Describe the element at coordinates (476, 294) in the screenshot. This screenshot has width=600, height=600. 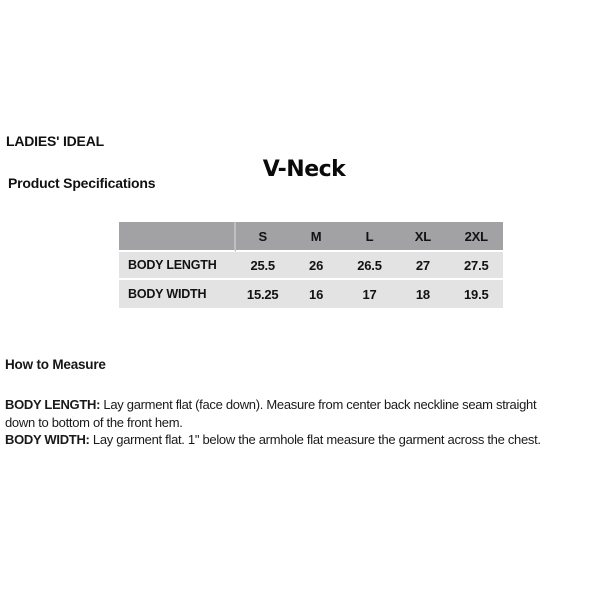
I see `cell-body-width-2xl: 19.5` at that location.